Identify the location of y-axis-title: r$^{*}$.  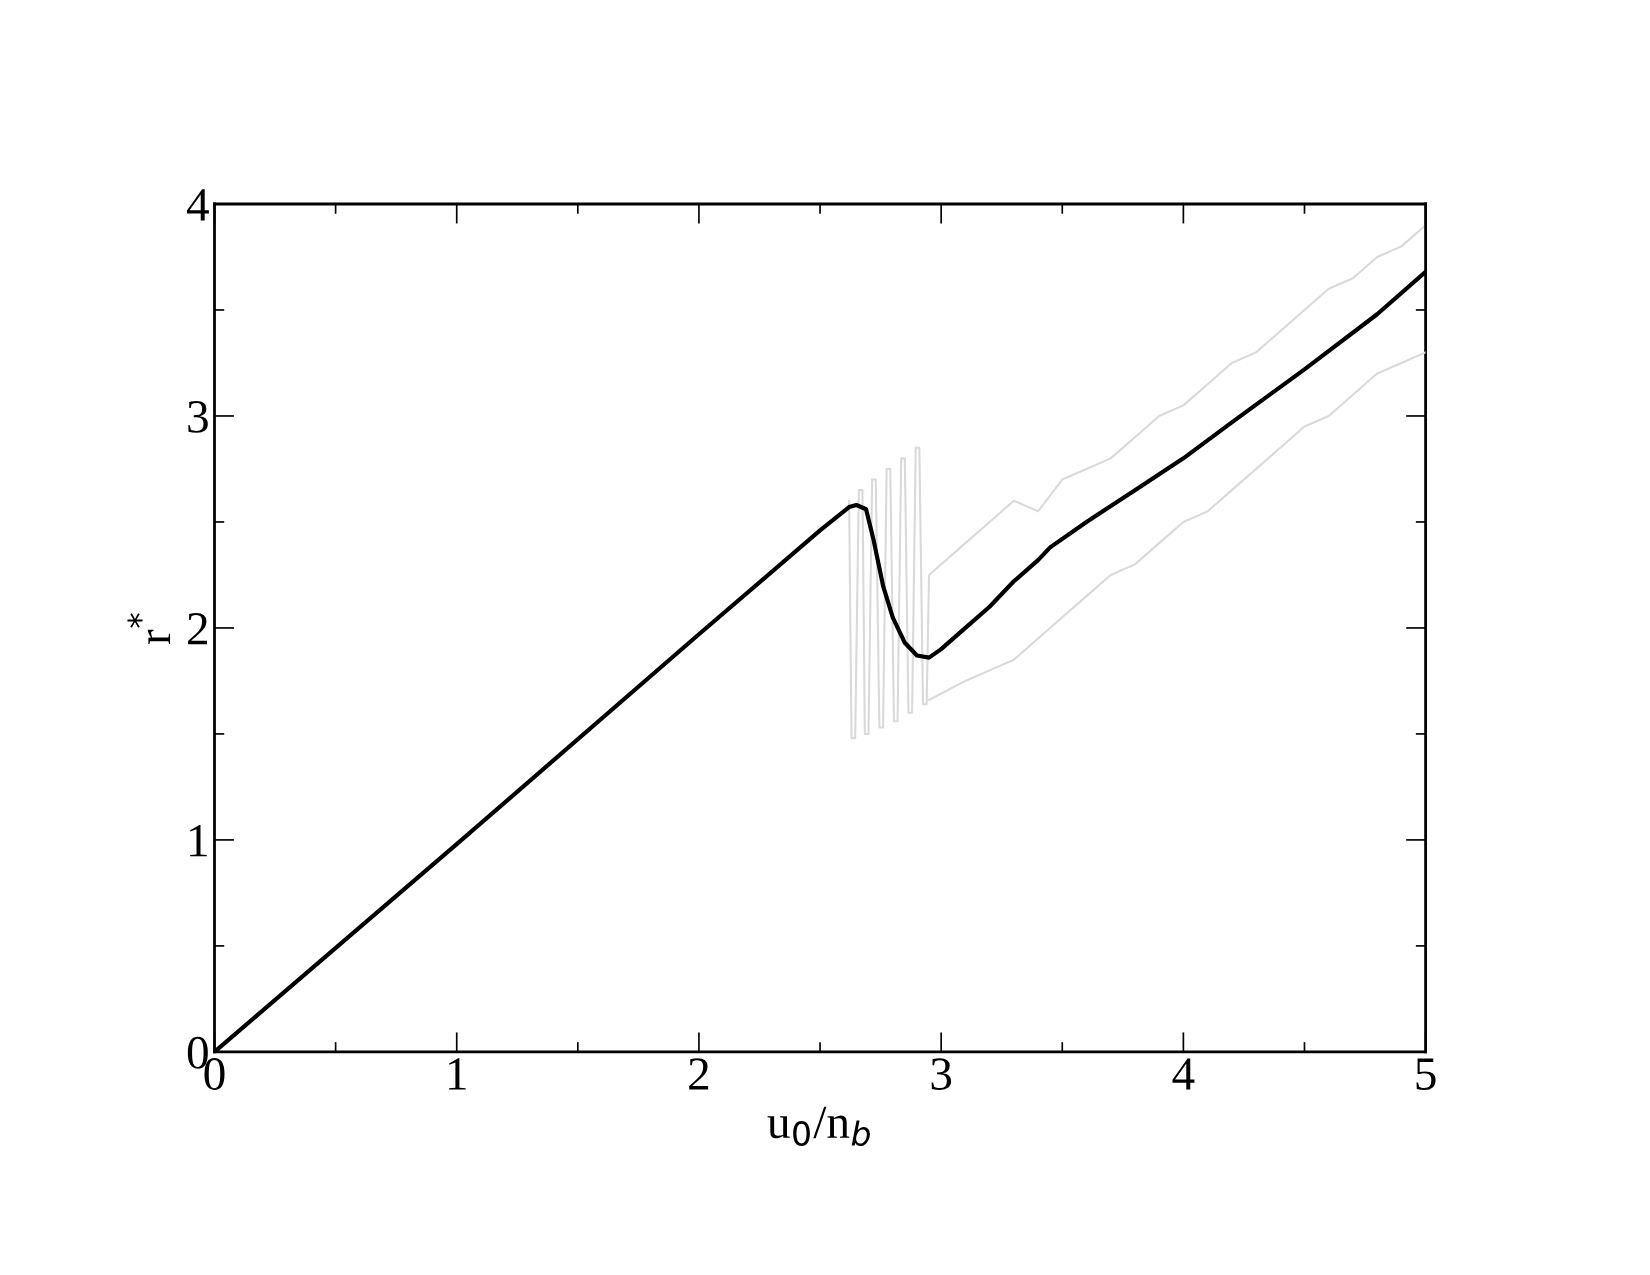
(149, 628).